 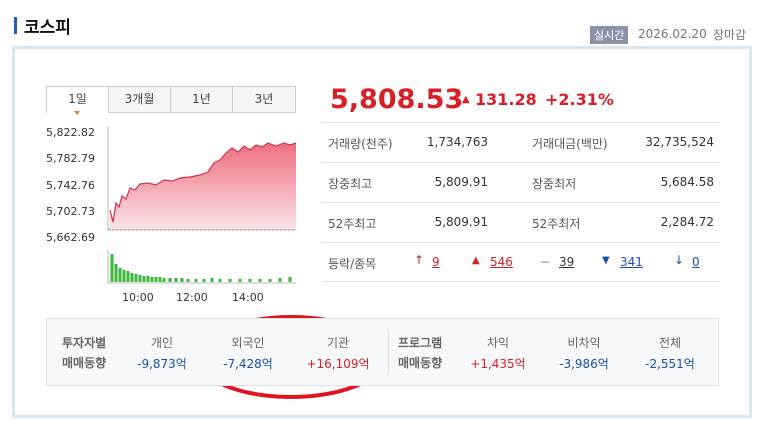 What do you see at coordinates (70, 237) in the screenshot?
I see `y-tick-label: 5,662.69` at bounding box center [70, 237].